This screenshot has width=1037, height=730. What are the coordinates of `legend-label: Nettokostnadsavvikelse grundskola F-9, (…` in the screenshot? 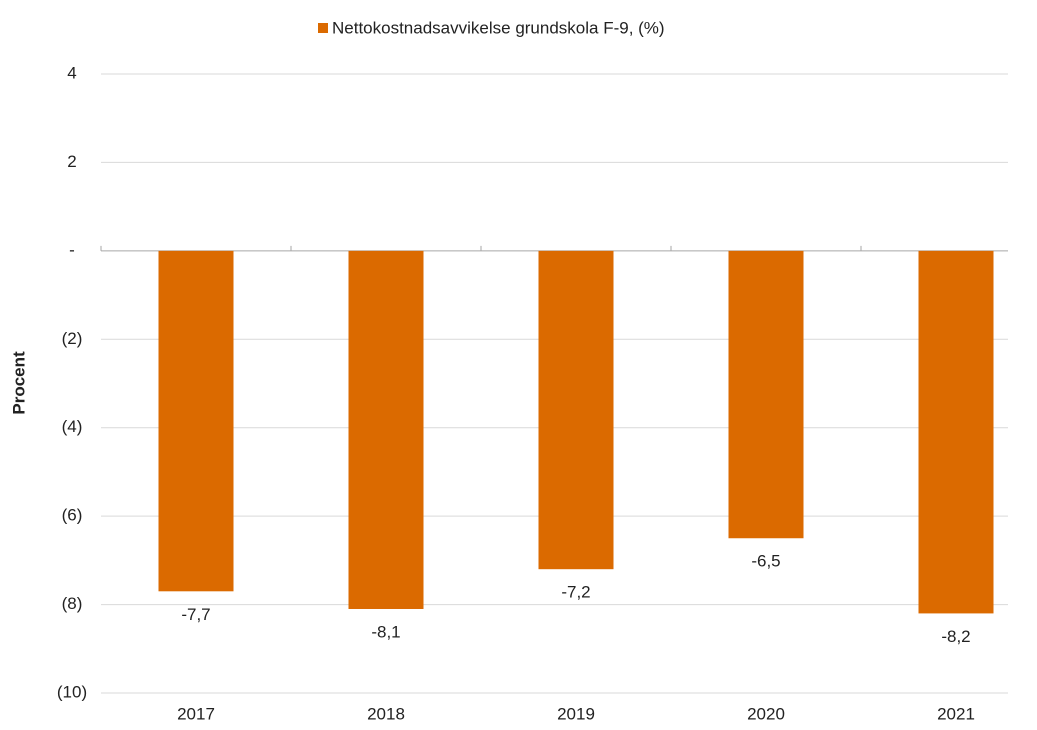 It's located at (498, 27).